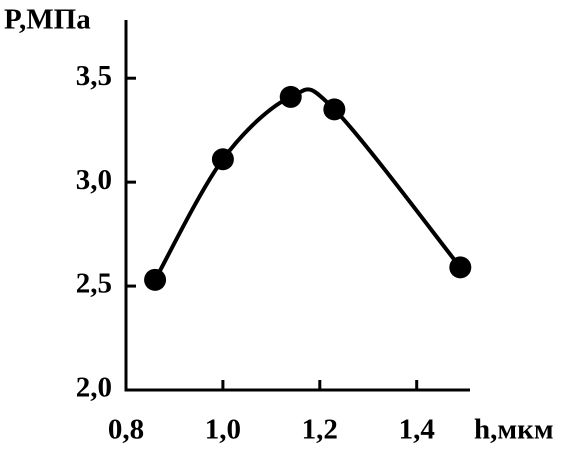 The image size is (581, 449). I want to click on x-tick-label: 0,8, so click(126, 430).